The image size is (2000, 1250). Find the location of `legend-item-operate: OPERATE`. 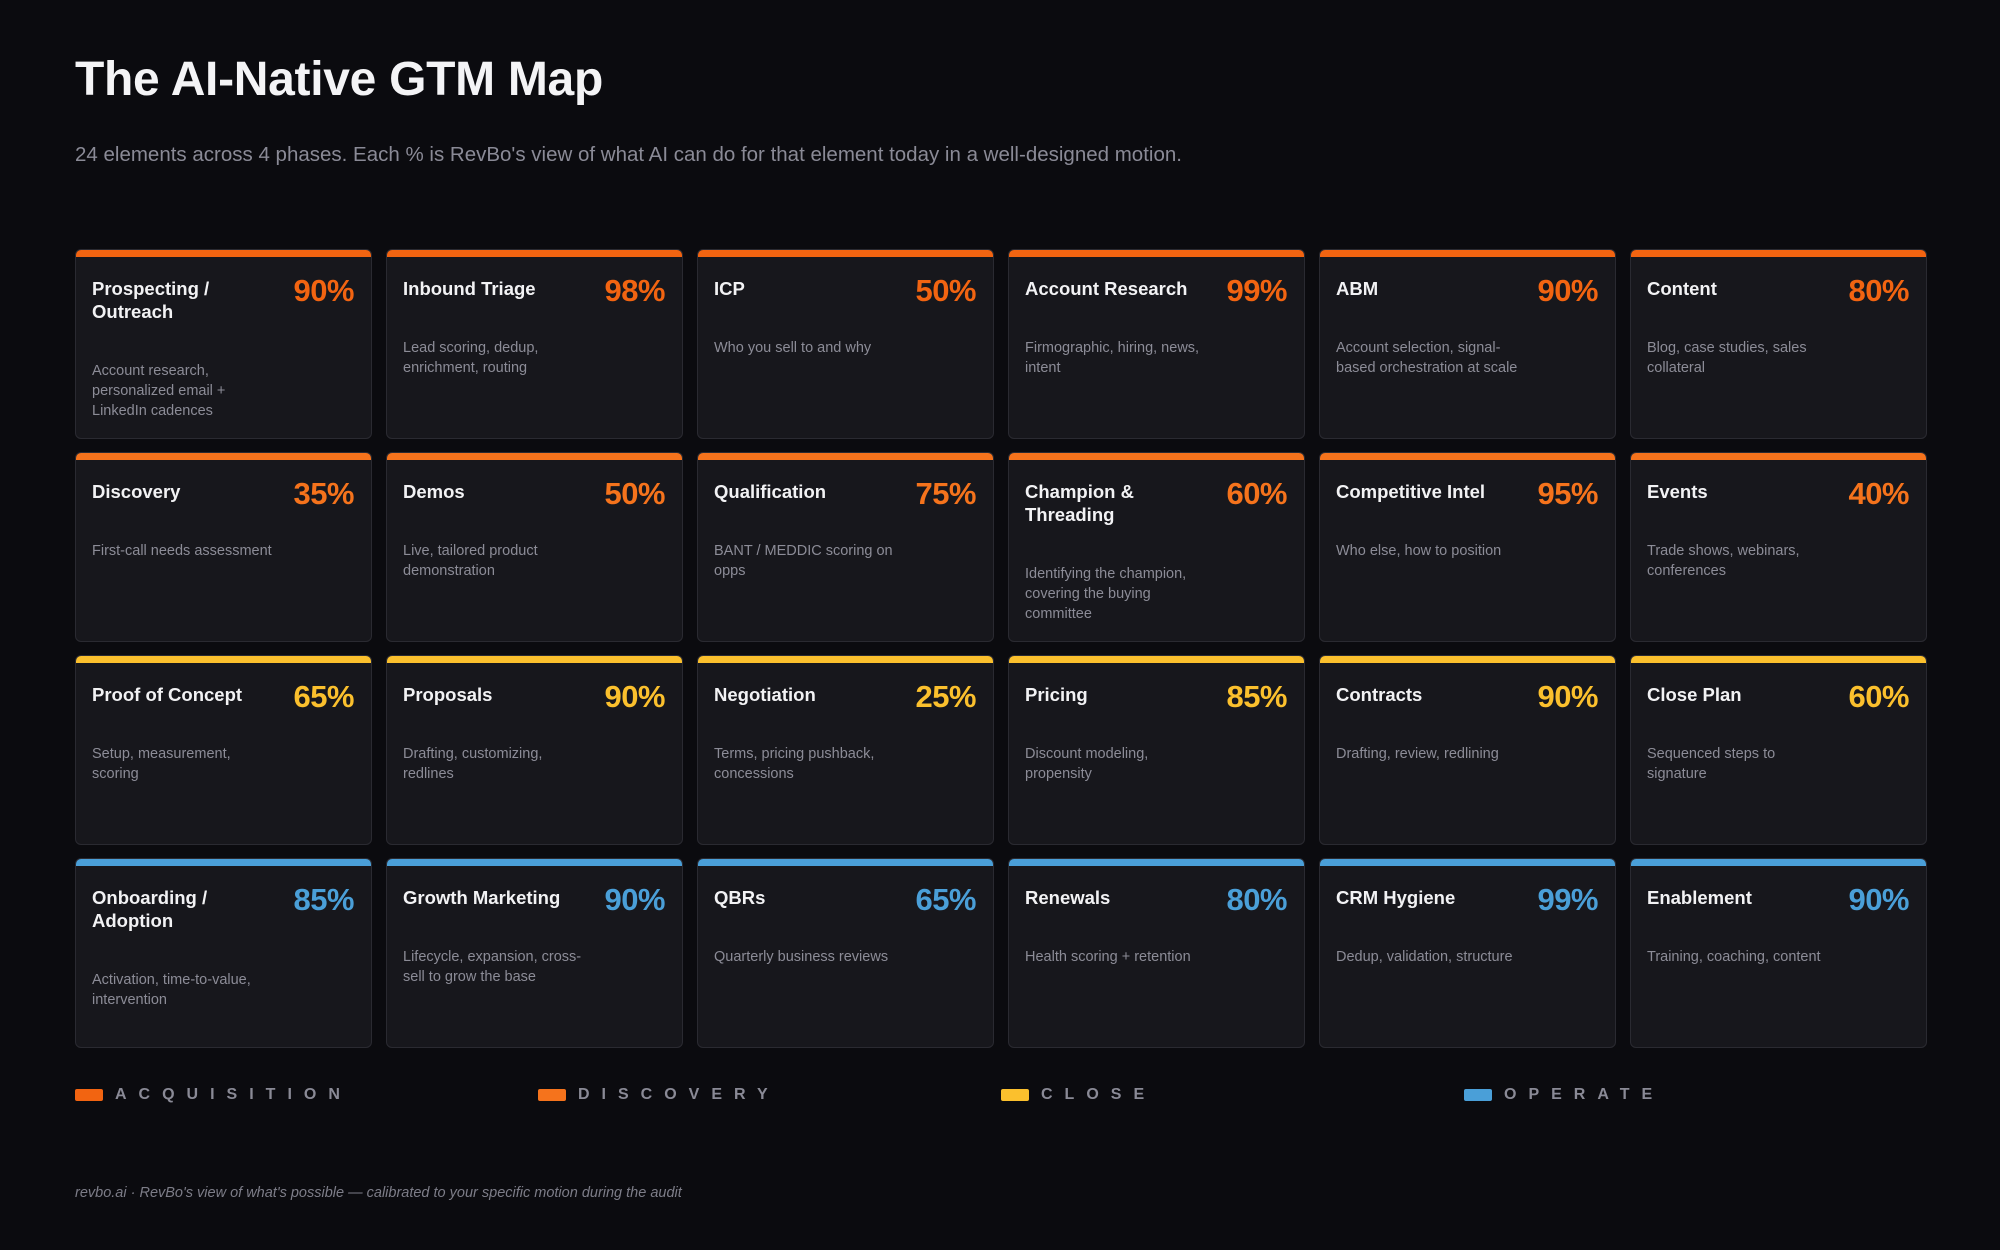

legend-item-operate: OPERATE is located at coordinates (1564, 1095).